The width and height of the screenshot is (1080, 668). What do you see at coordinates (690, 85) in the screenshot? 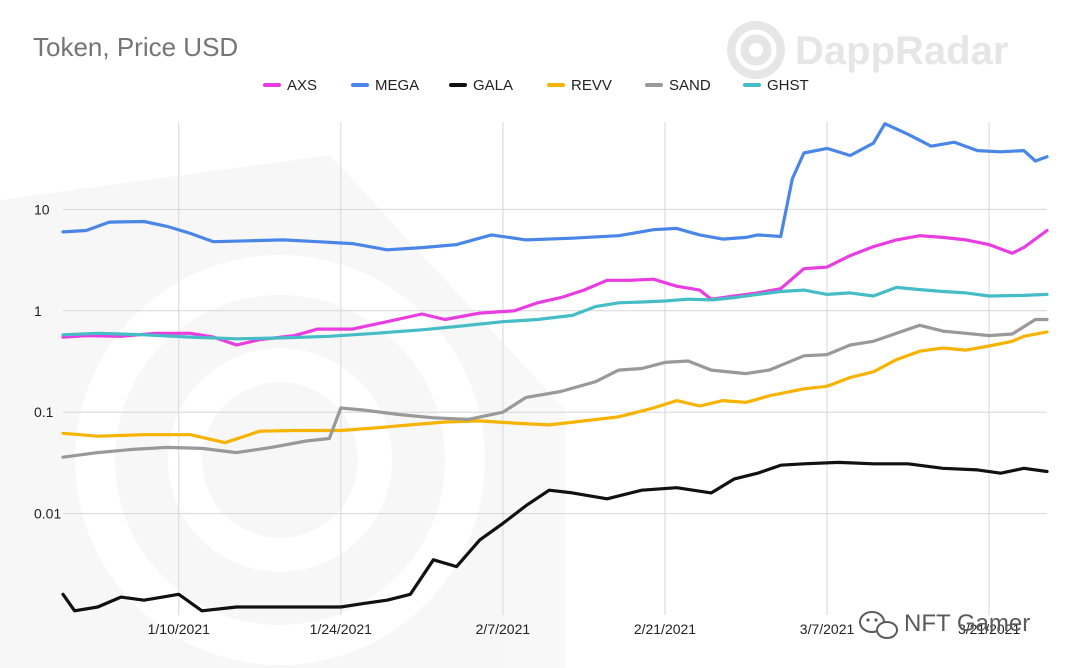
I see `legend-label-sand: SAND` at bounding box center [690, 85].